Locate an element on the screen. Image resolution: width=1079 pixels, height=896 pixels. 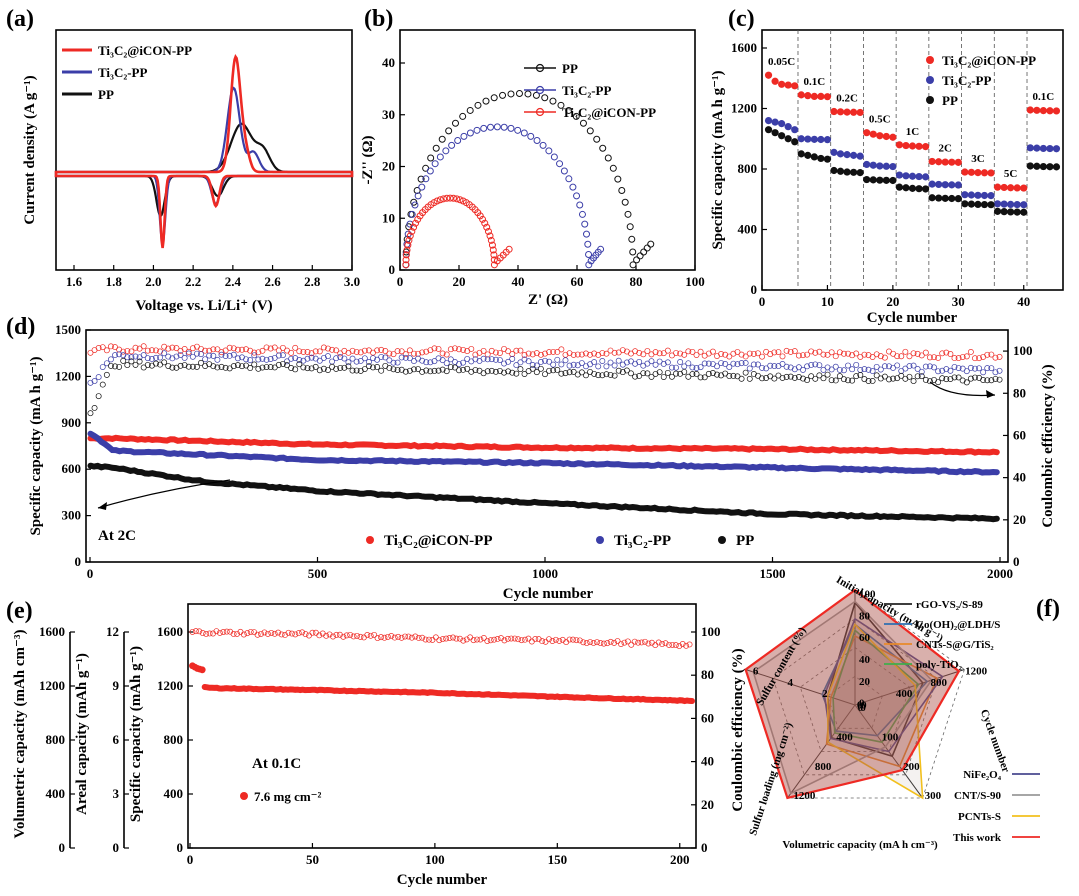
legend-label: NiFe₂O₄ is located at coordinates (982, 775).